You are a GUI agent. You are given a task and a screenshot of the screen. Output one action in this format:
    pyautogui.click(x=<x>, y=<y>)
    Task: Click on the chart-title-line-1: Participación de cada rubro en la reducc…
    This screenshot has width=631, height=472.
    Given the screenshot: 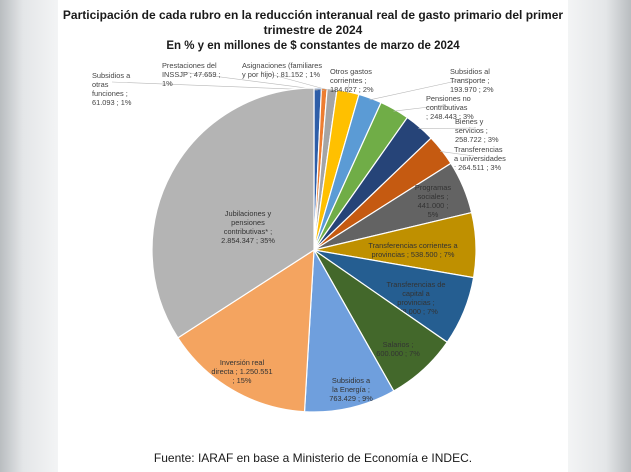 What is the action you would take?
    pyautogui.click(x=313, y=15)
    